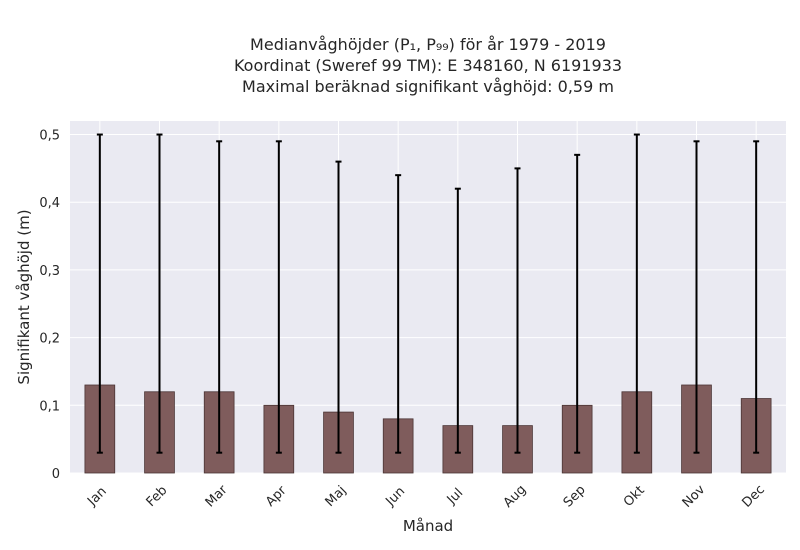 The width and height of the screenshot is (800, 550). I want to click on error-bar-jan, so click(99, 293).